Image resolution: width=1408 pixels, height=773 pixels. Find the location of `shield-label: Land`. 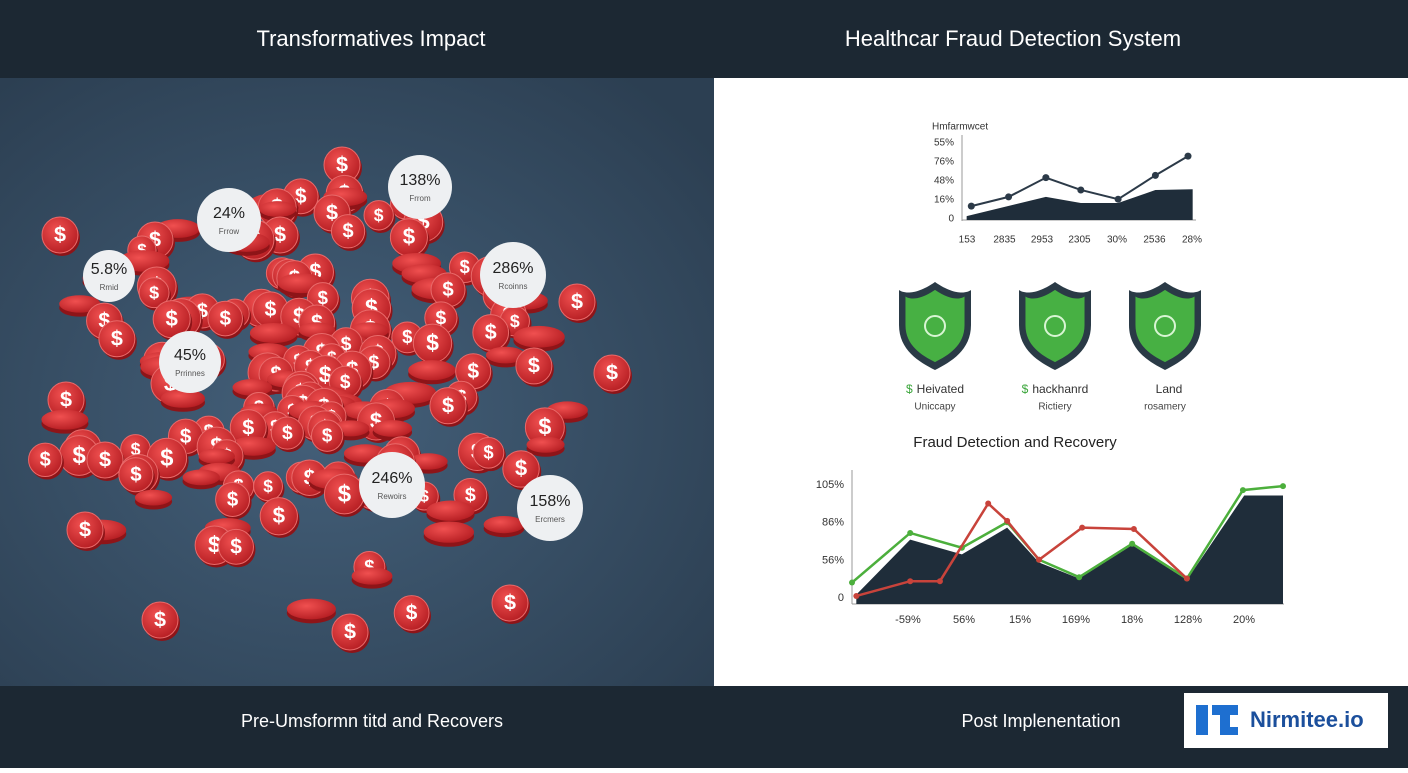

shield-label: Land is located at coordinates (1169, 389).